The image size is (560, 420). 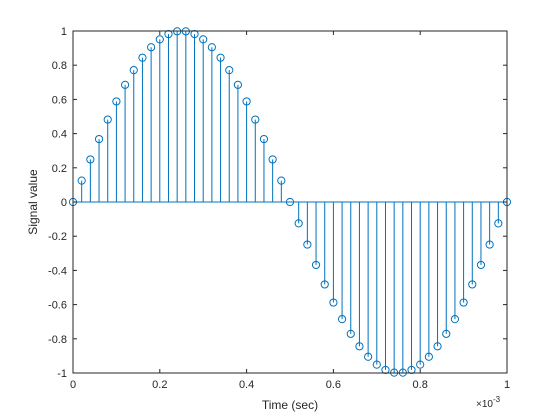 What do you see at coordinates (484, 404) in the screenshot?
I see `x-exponent-base: ×10` at bounding box center [484, 404].